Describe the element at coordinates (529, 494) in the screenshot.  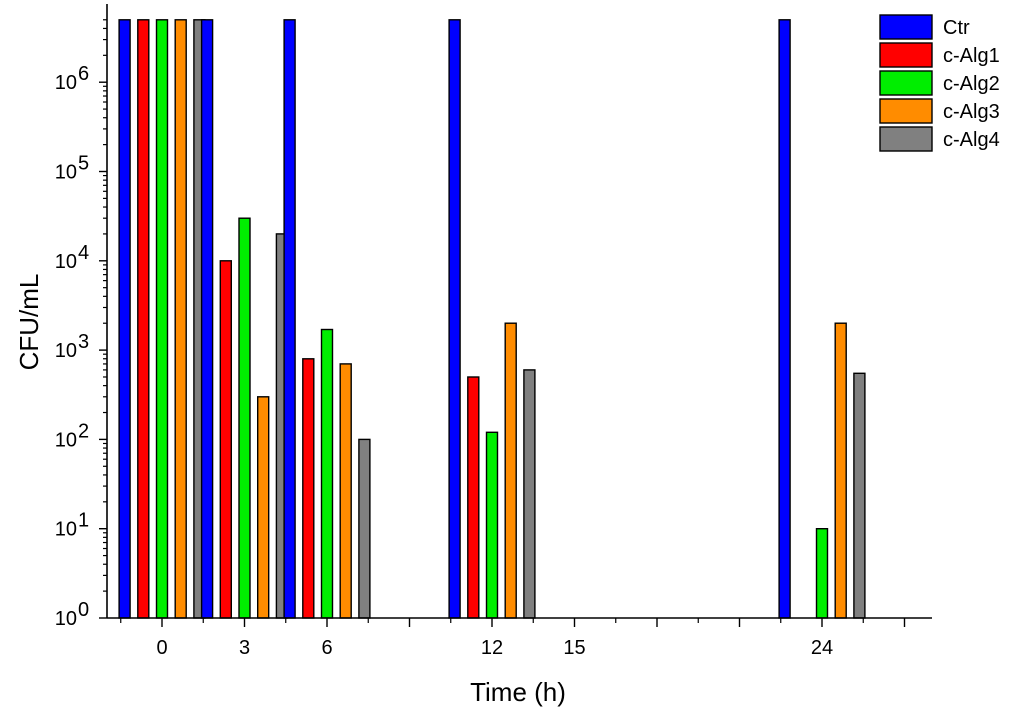
I see `bar-c-alg4-t12` at that location.